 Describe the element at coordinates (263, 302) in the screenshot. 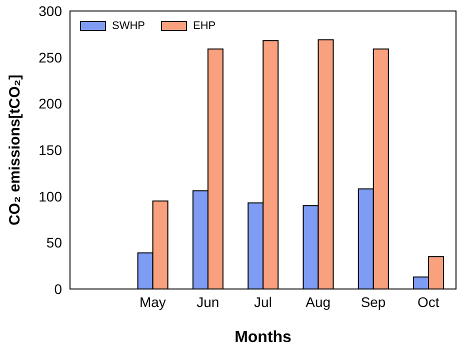

I see `x-tick-label: Jul` at that location.